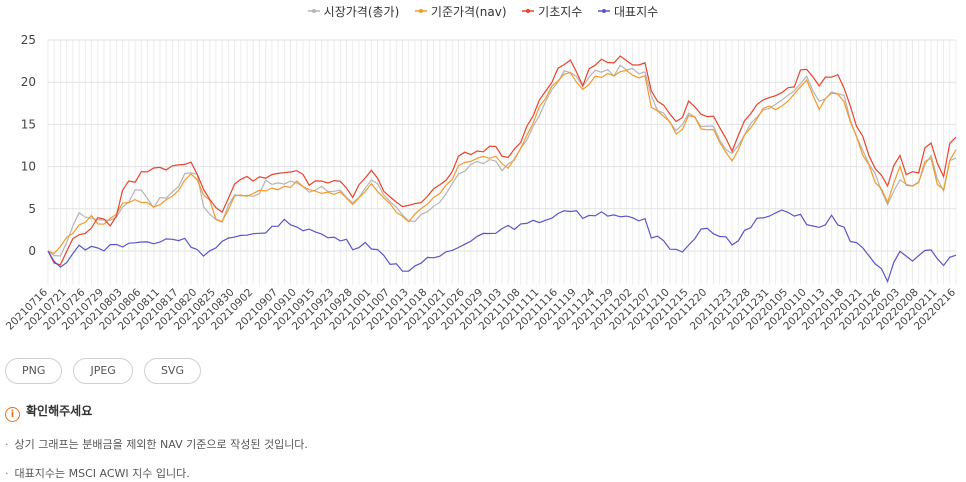 The image size is (966, 482). What do you see at coordinates (28, 40) in the screenshot?
I see `y-tick-label: 25` at bounding box center [28, 40].